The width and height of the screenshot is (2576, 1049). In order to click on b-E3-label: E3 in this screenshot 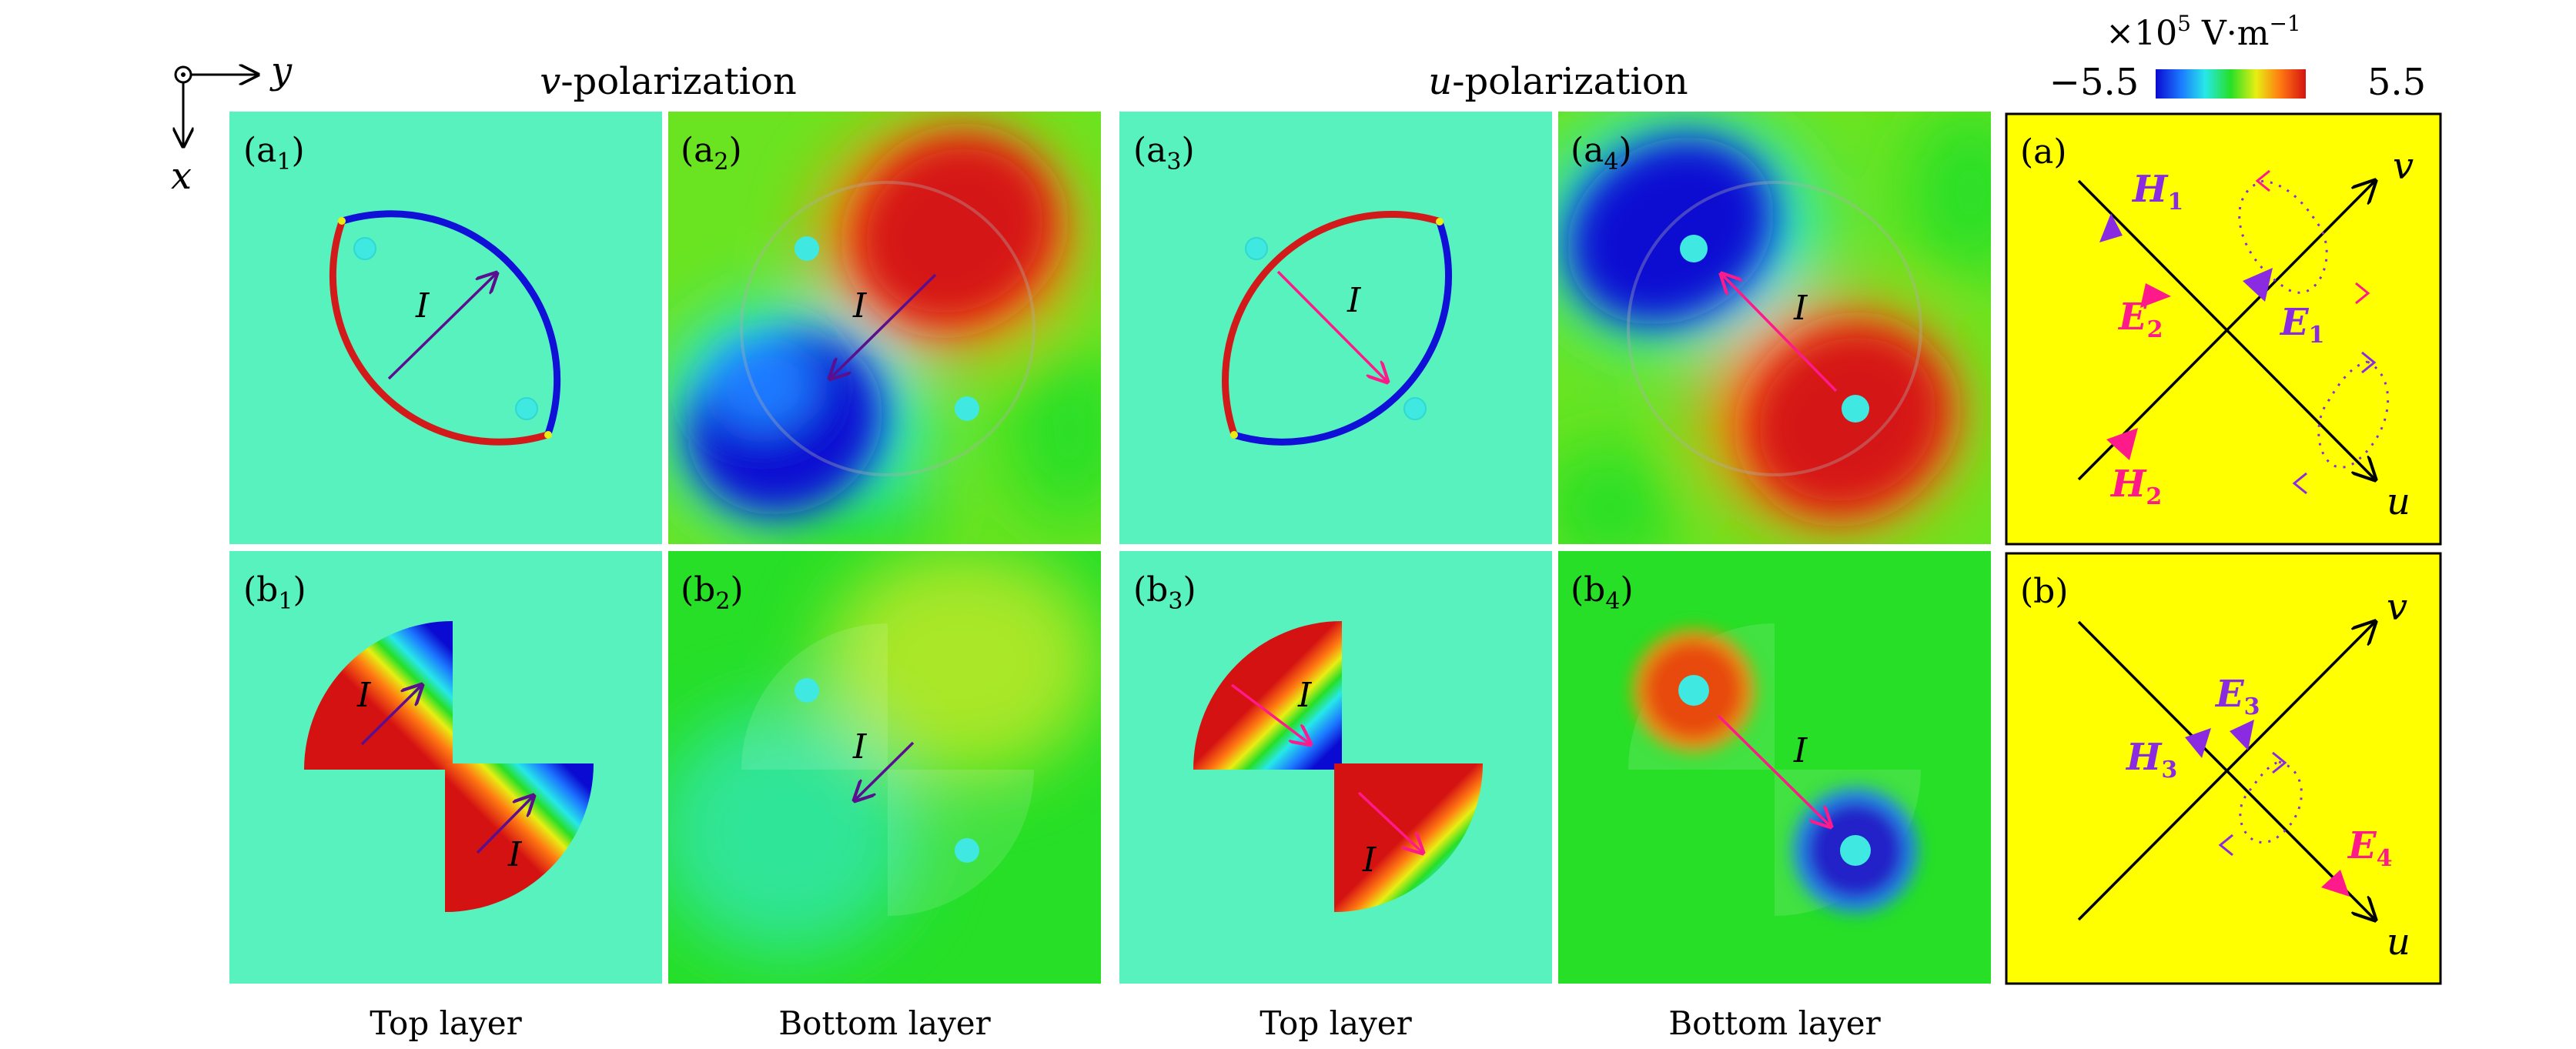, I will do `click(2237, 696)`.